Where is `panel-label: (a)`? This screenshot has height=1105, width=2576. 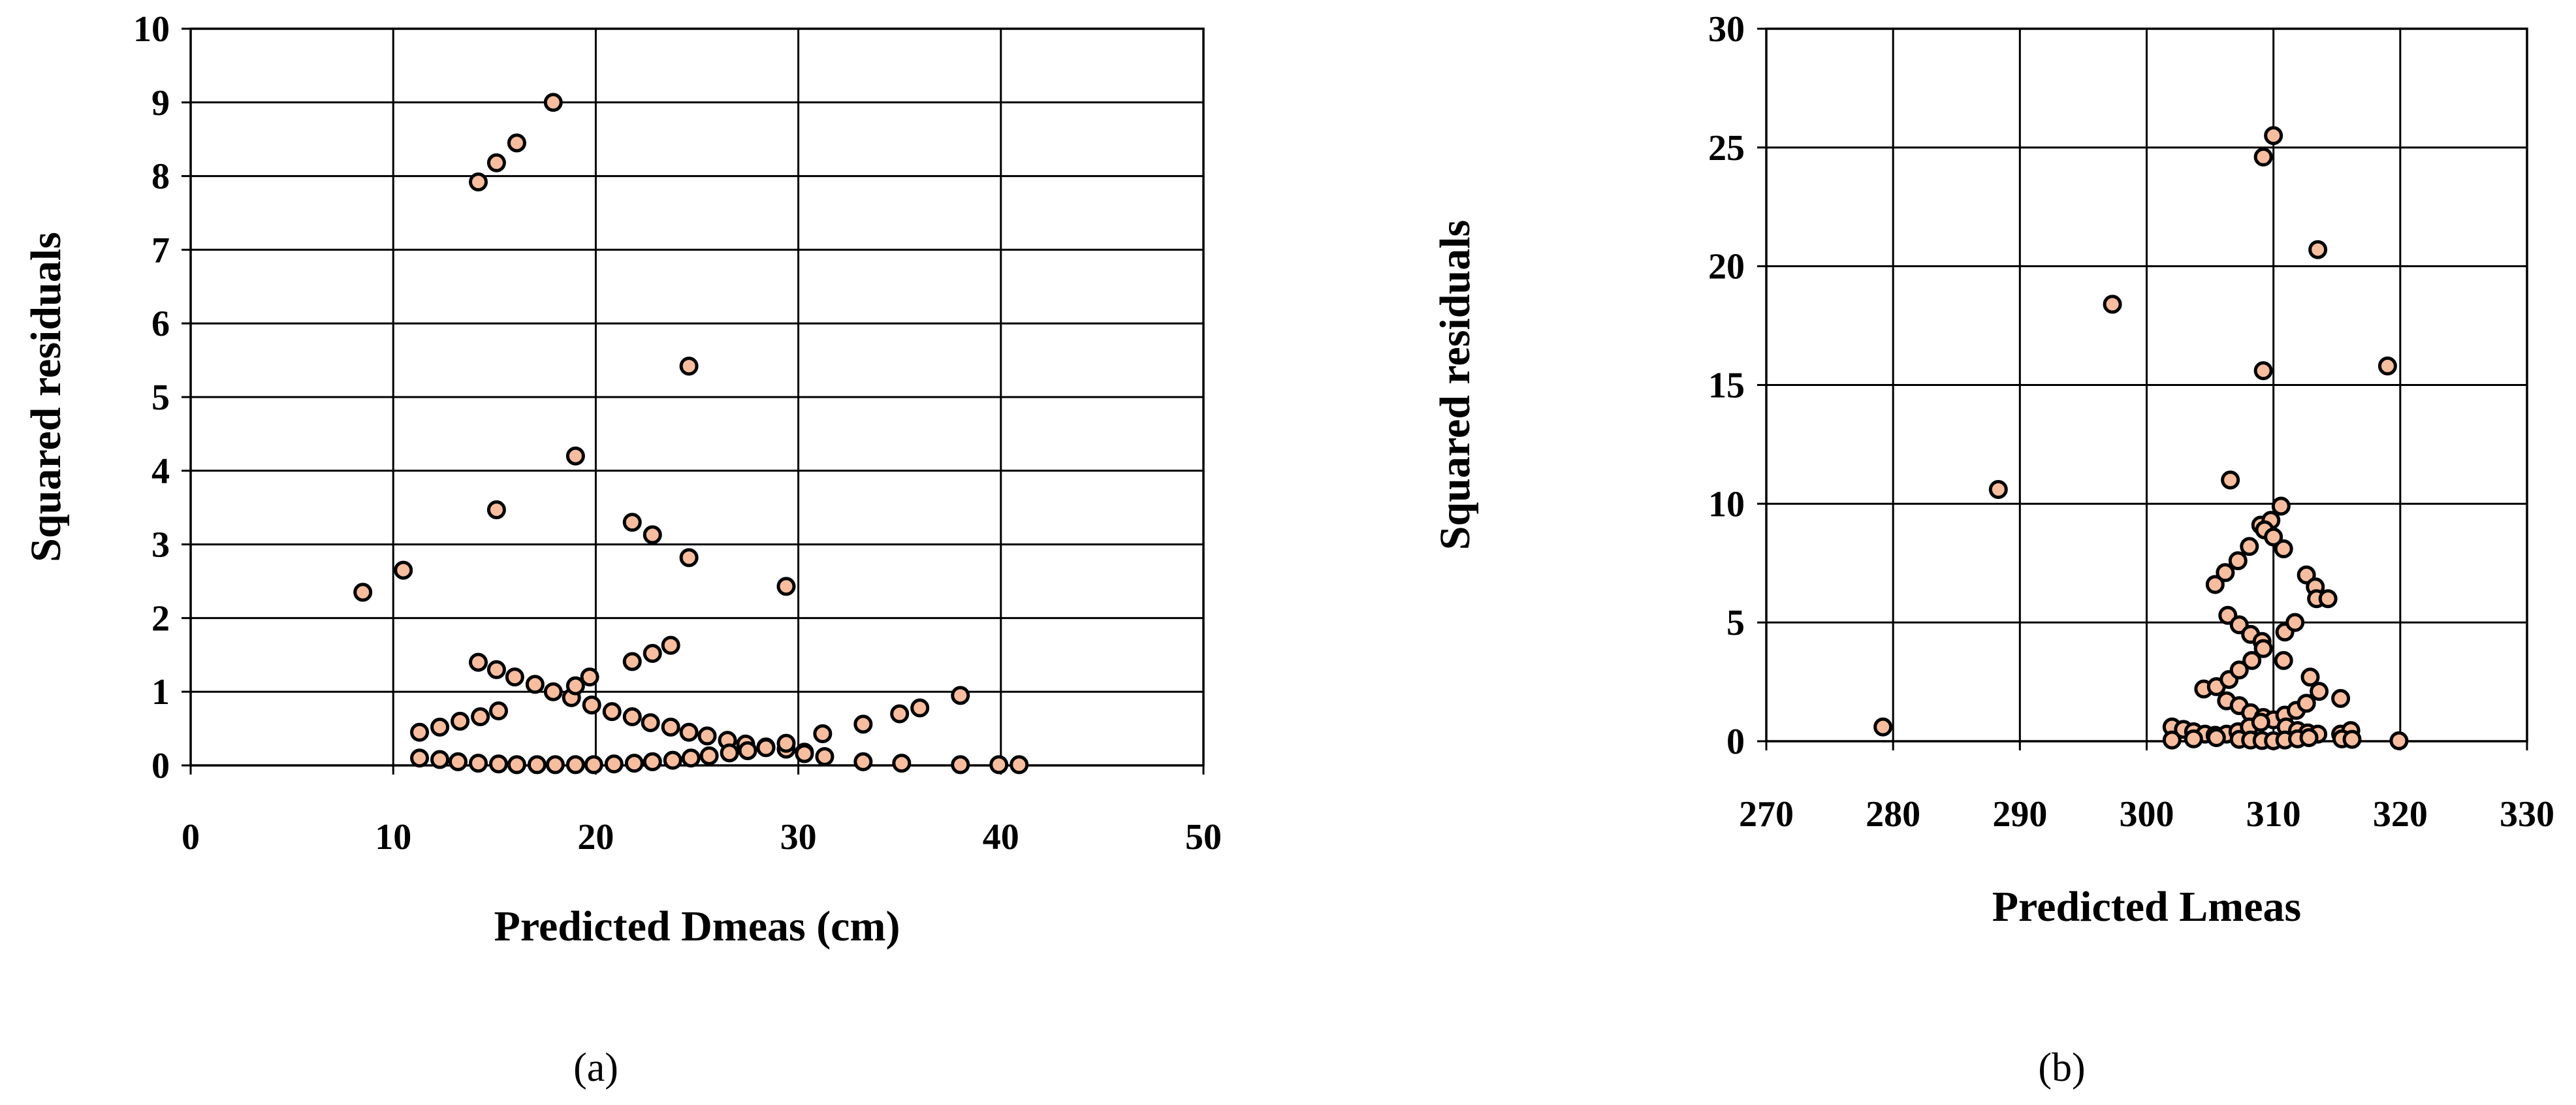
panel-label: (a) is located at coordinates (596, 1068).